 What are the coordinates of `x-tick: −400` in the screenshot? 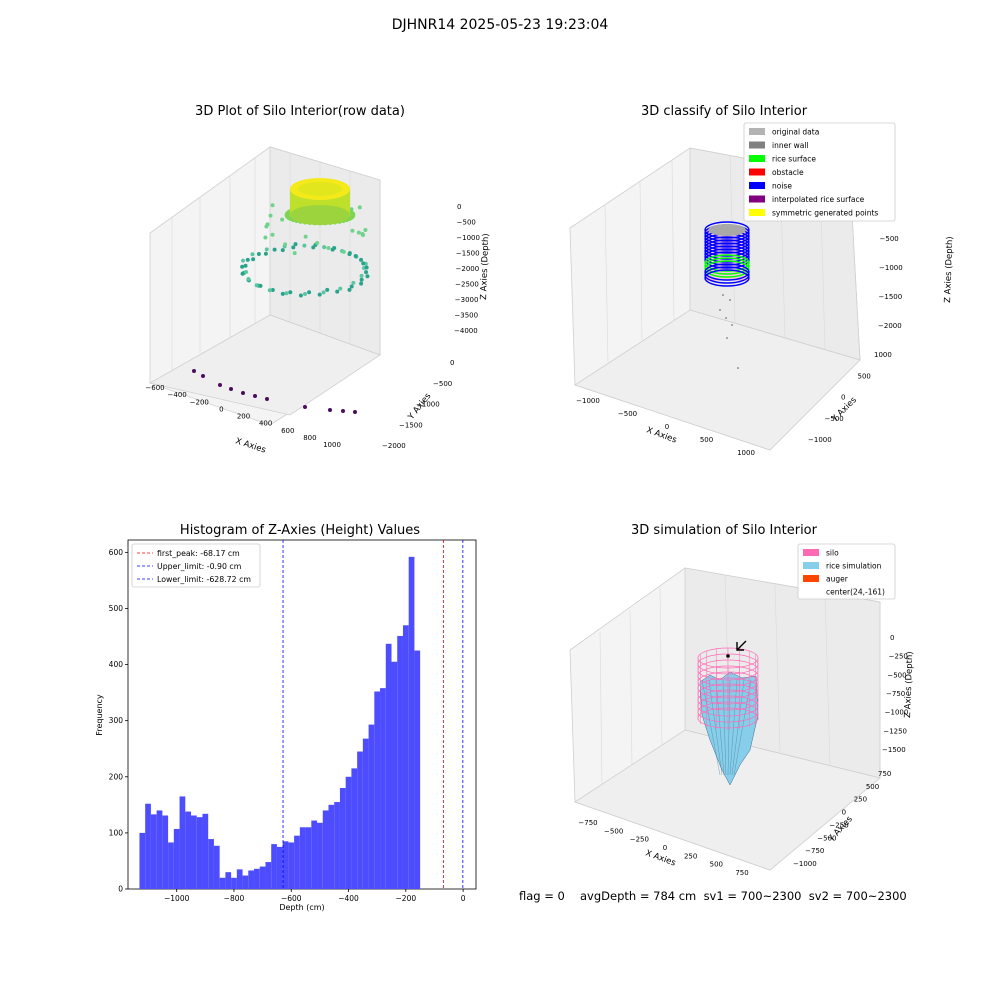 It's located at (177, 395).